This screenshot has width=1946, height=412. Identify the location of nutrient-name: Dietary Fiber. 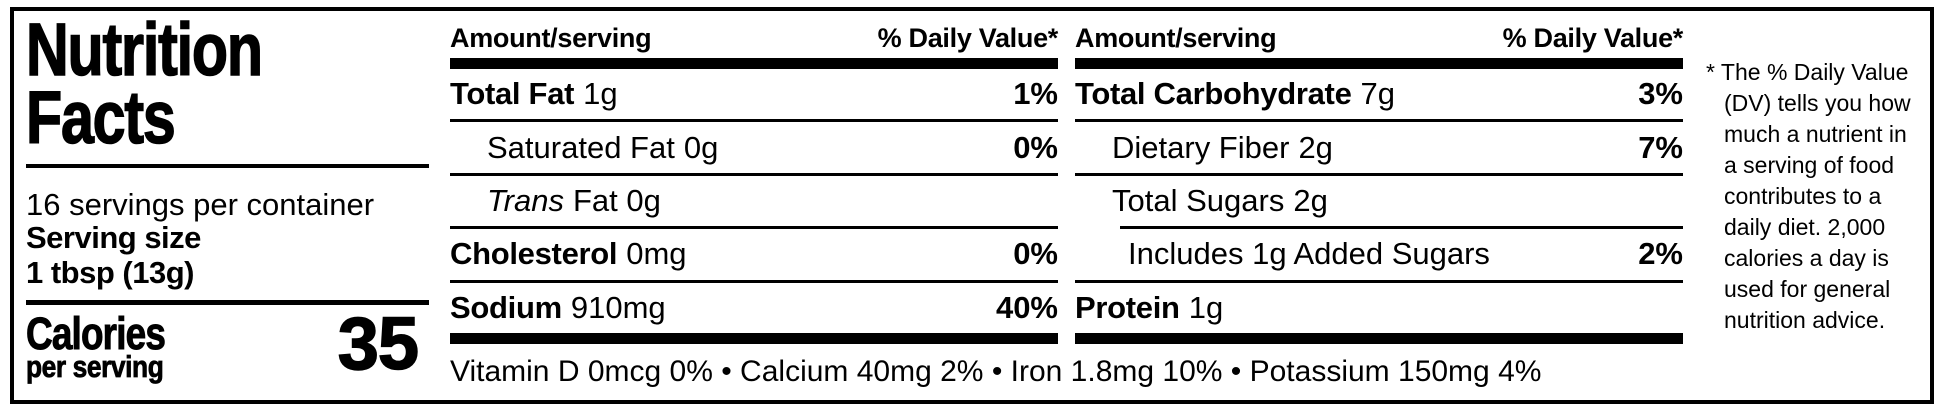
(1201, 147).